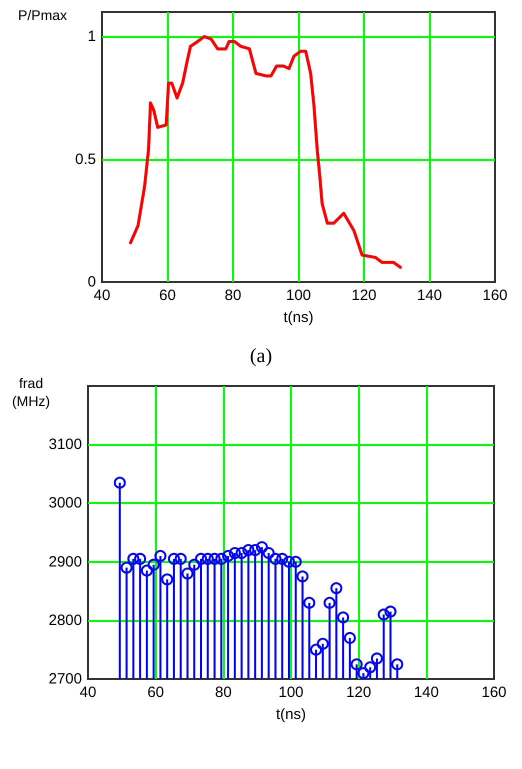 The width and height of the screenshot is (522, 769). Describe the element at coordinates (261, 356) in the screenshot. I see `text: (a)` at that location.